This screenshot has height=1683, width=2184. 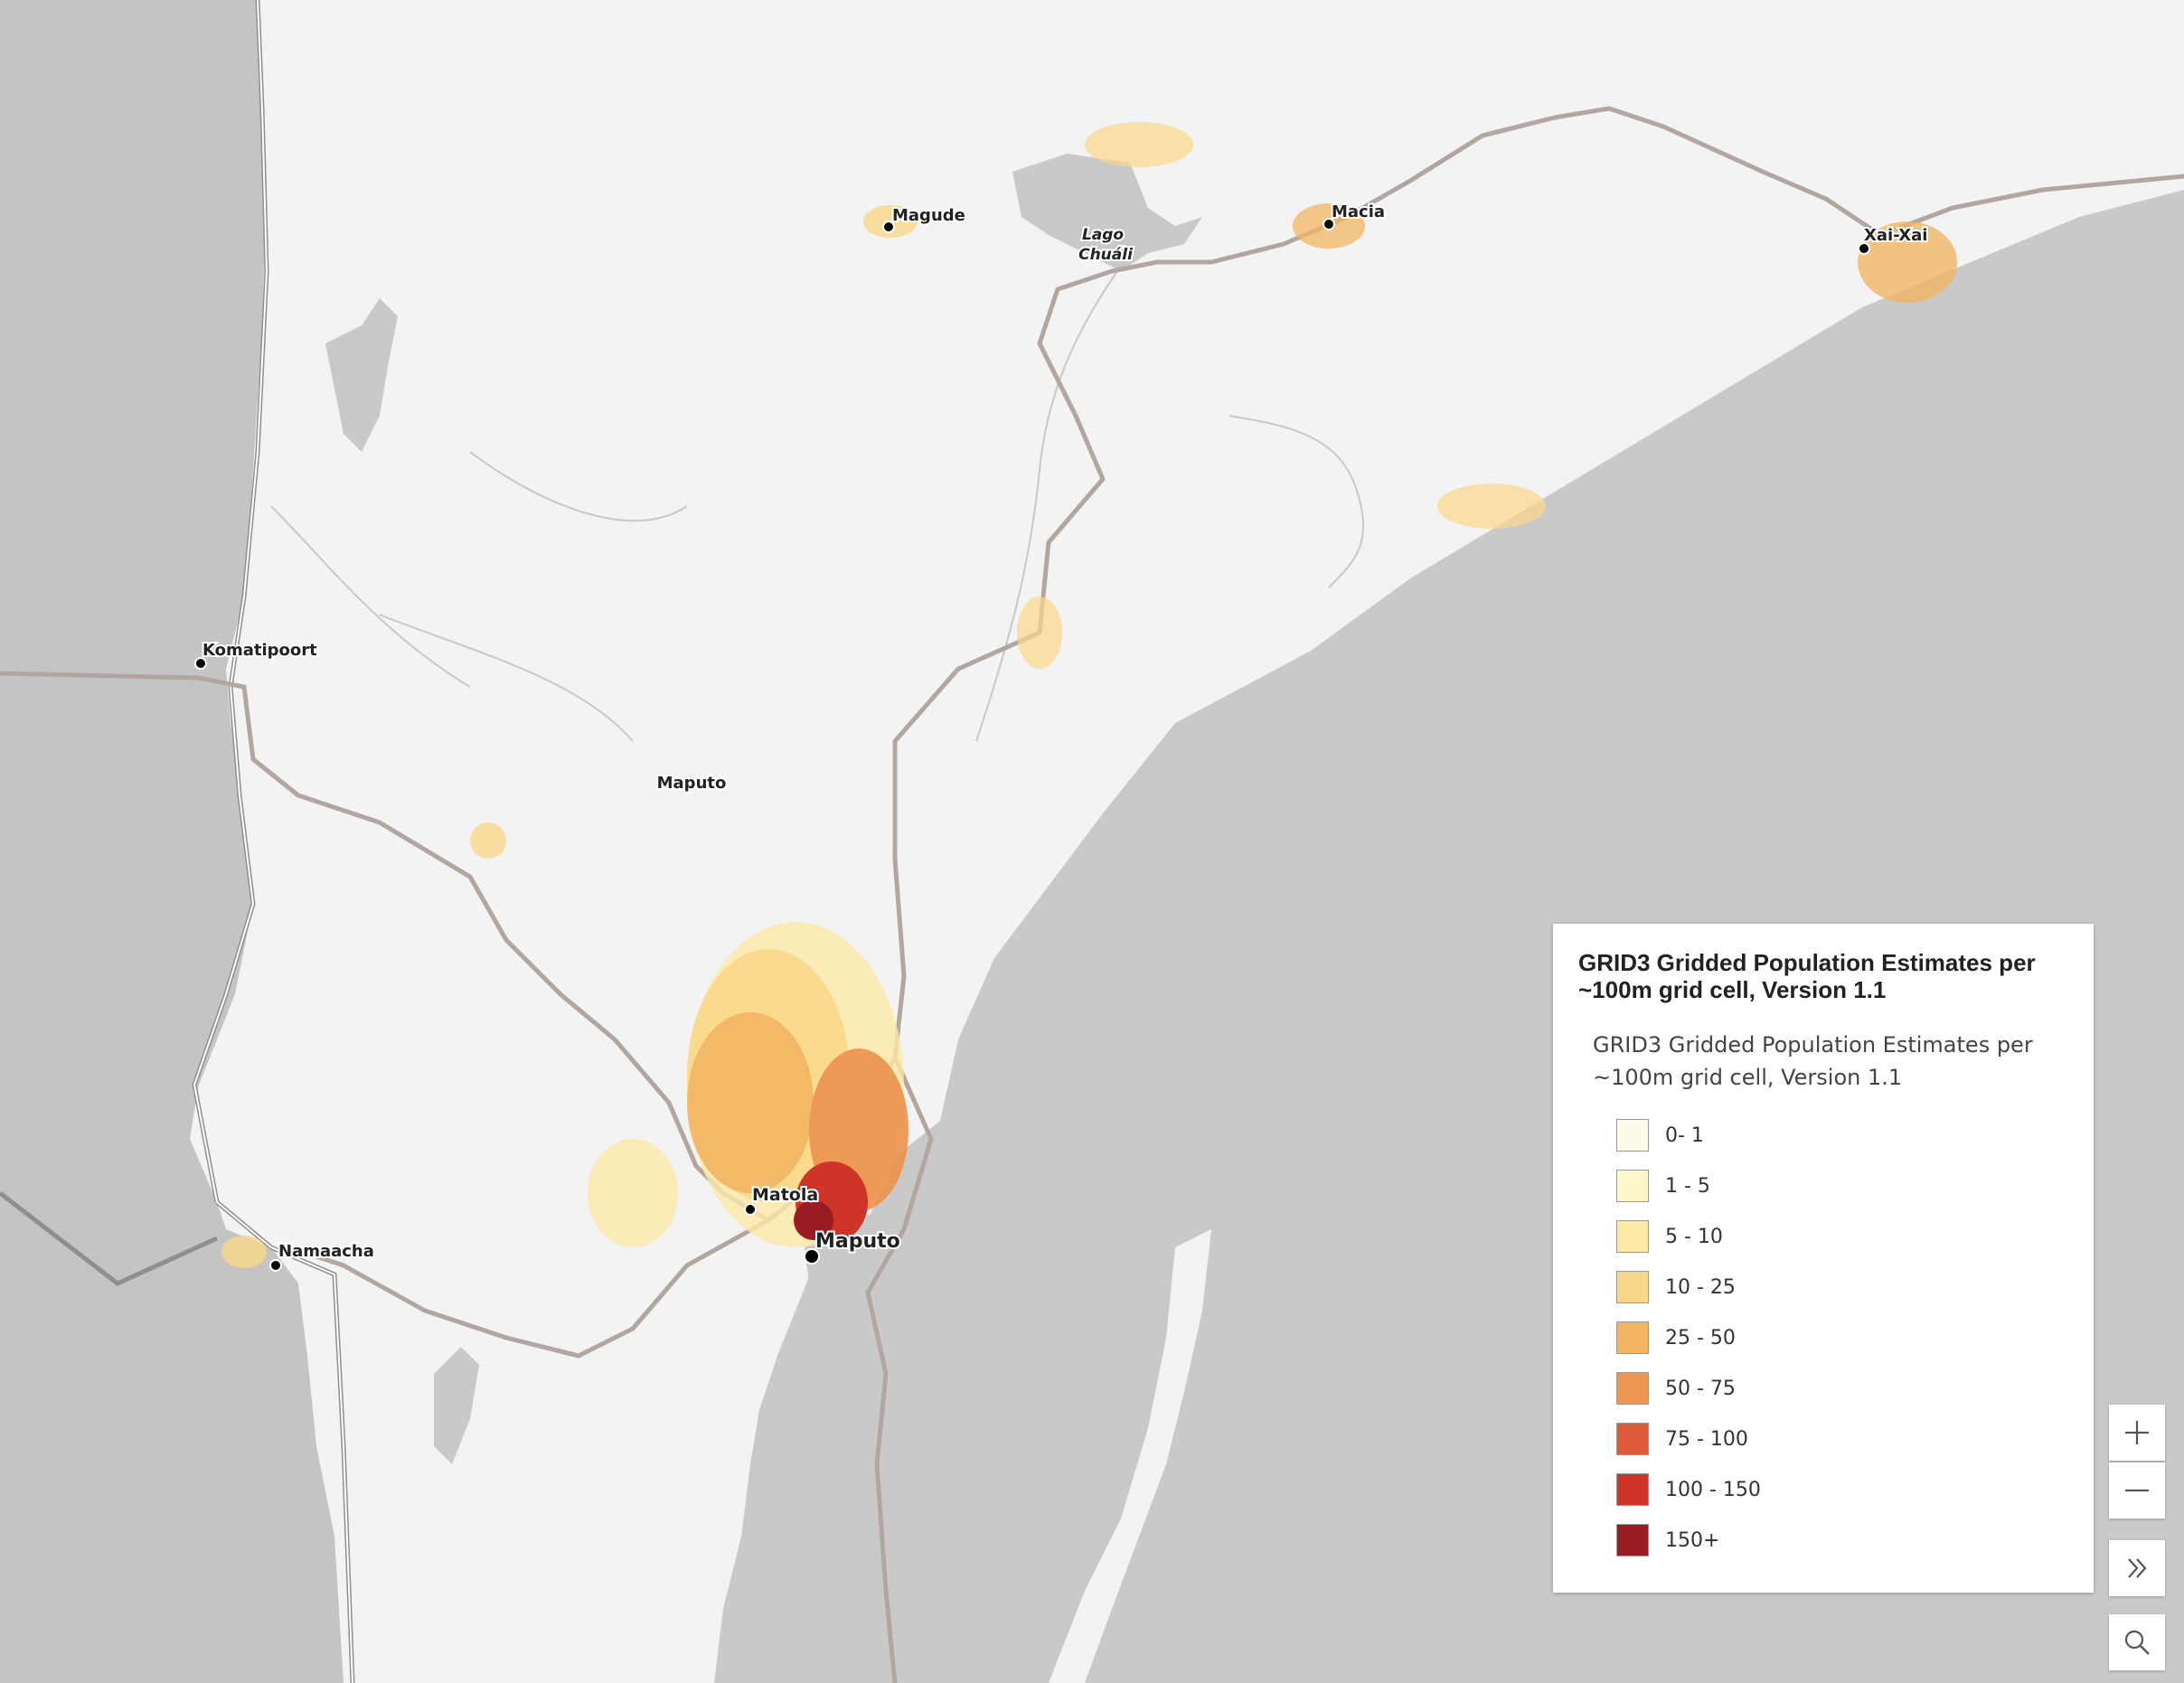 I want to click on expand-button, so click(x=2137, y=1568).